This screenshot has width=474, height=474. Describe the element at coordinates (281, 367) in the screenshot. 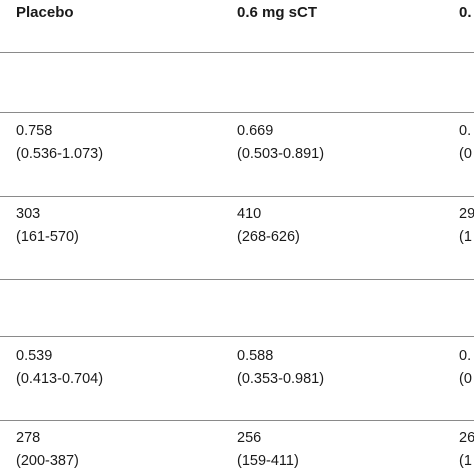

I see `table-cell: 0.588 (0.353-0.981)` at that location.